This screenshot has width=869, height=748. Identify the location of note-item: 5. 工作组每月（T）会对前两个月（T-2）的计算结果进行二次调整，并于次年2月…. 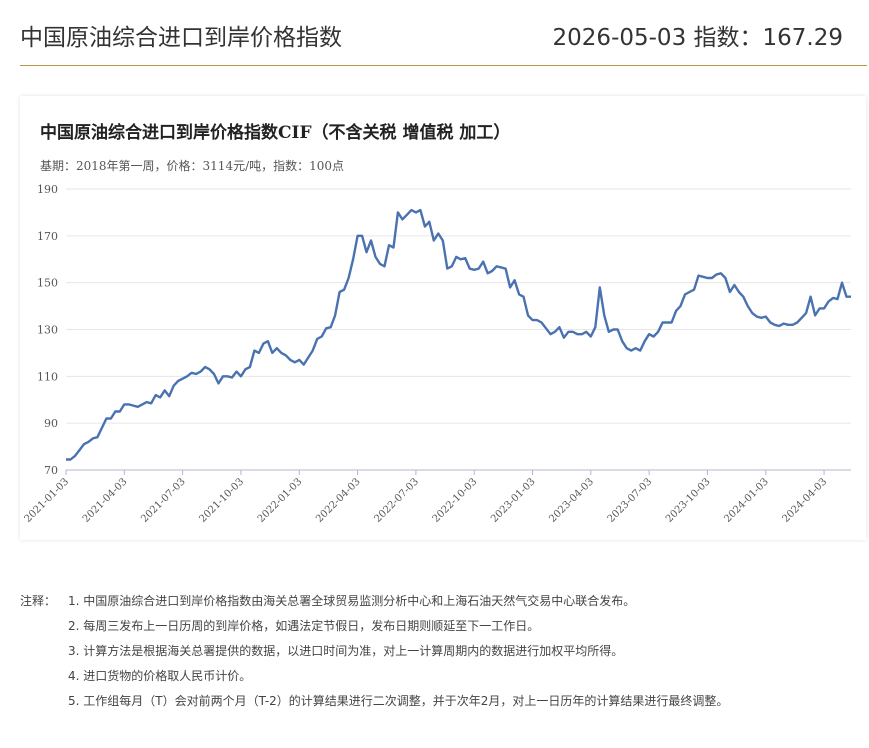
(398, 701).